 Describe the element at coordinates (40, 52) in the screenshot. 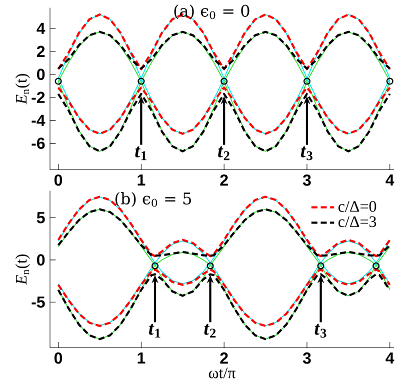

I see `y-tick-label: 2` at that location.